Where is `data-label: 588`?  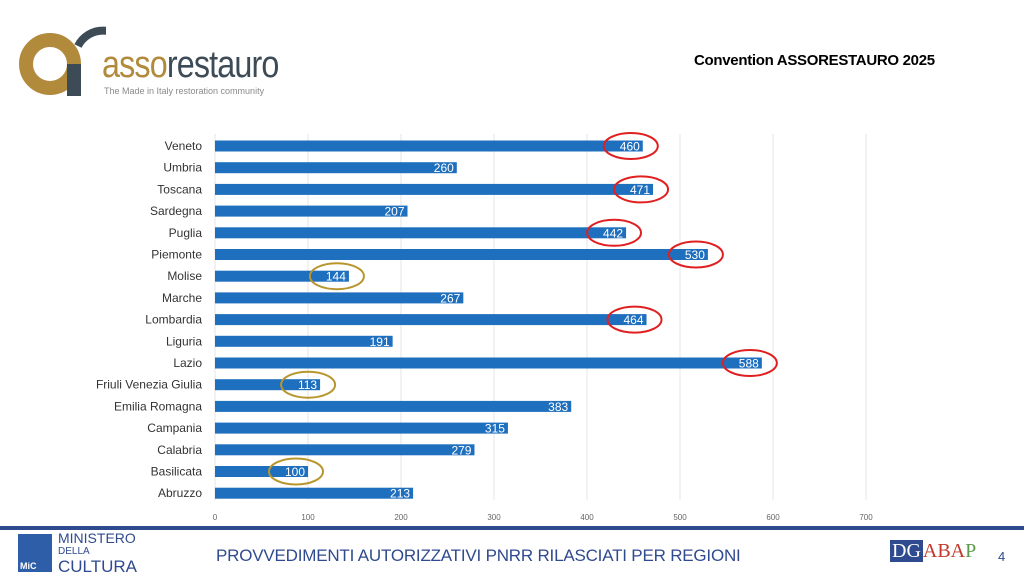
data-label: 588 is located at coordinates (749, 364).